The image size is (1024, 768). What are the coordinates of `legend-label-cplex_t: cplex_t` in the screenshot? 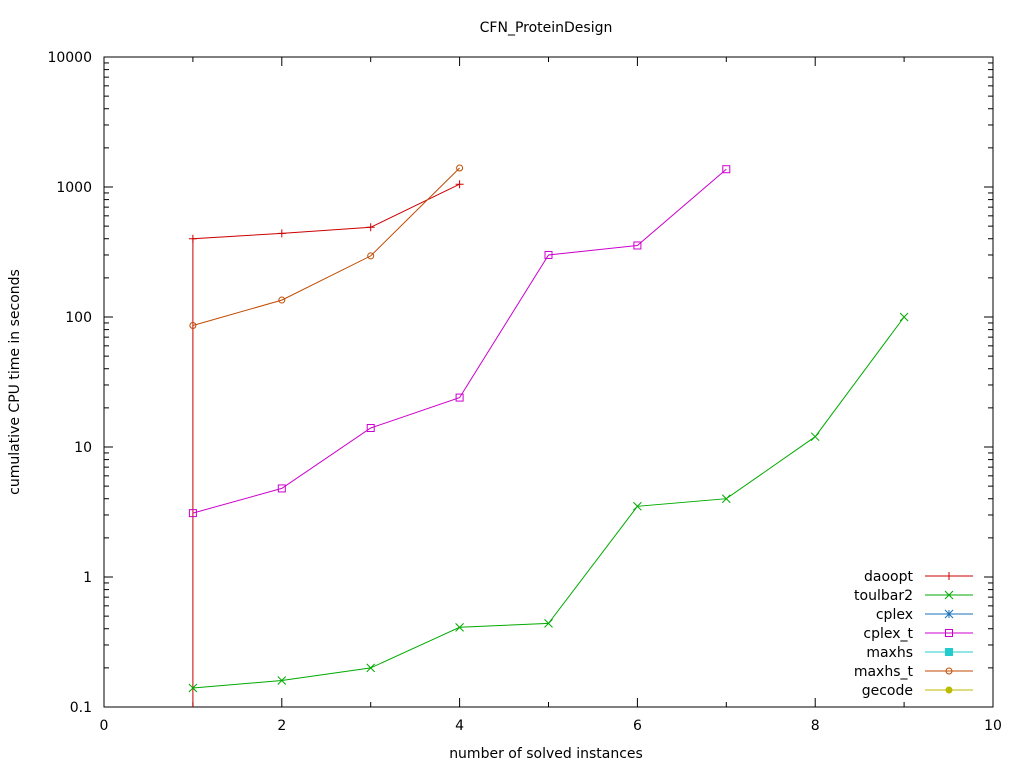 It's located at (888, 634).